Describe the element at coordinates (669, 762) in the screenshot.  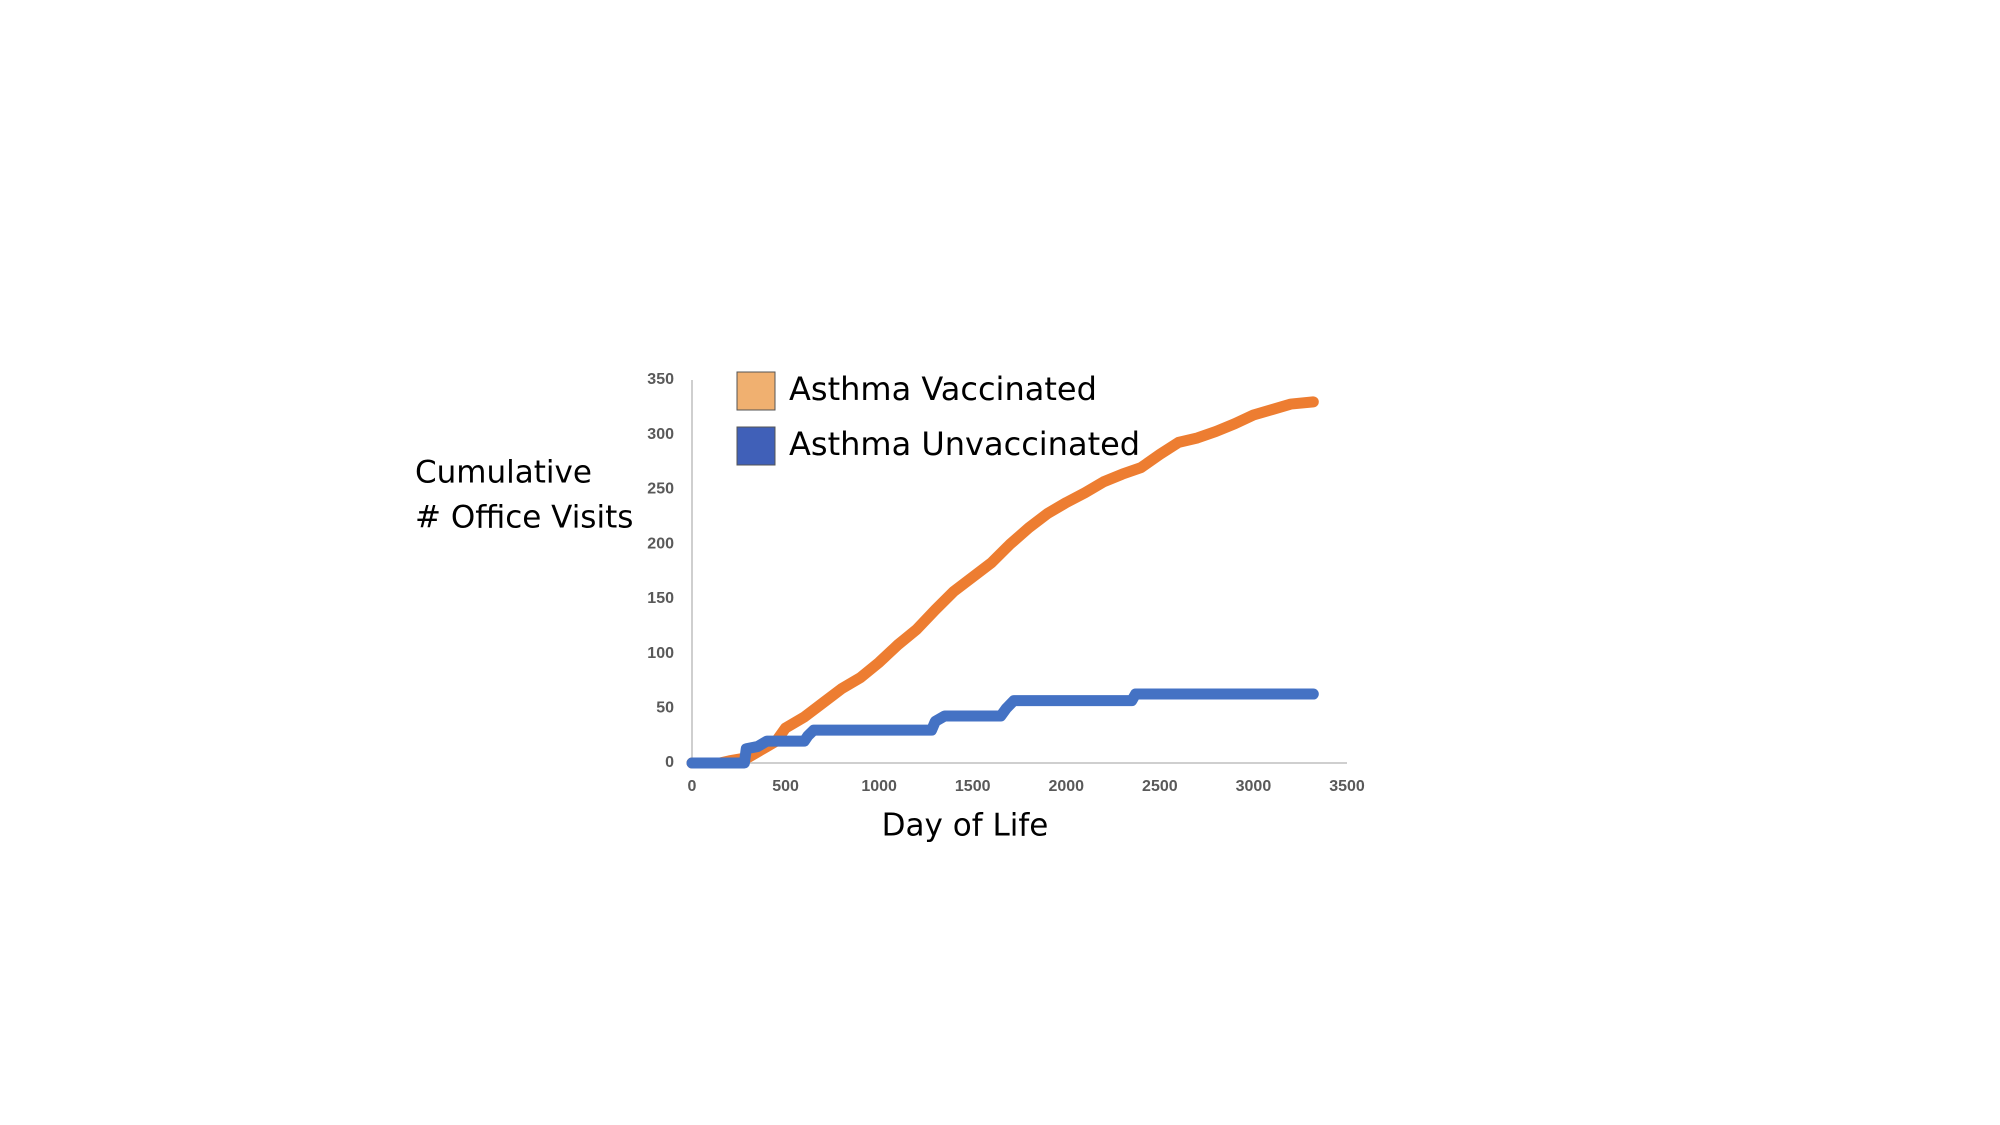
I see `y-tick-label: 0` at that location.